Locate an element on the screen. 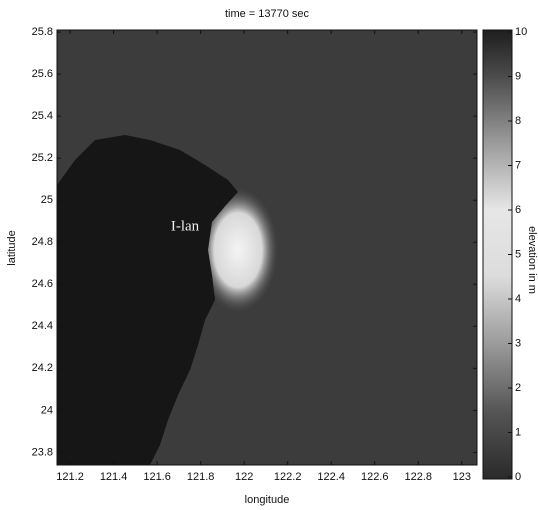  colorbar-tick-label: 9 is located at coordinates (518, 76).